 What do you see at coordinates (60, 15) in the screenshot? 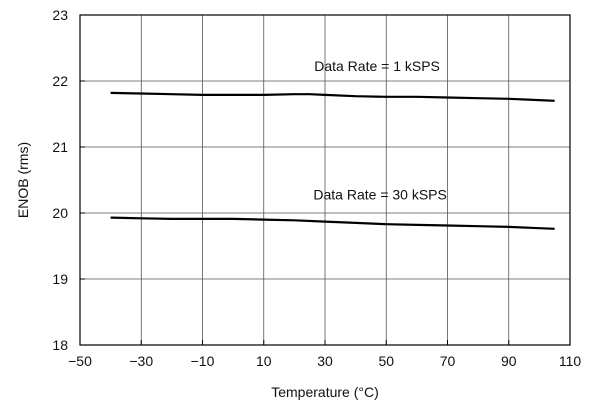
I see `y-tick-label: 23` at bounding box center [60, 15].